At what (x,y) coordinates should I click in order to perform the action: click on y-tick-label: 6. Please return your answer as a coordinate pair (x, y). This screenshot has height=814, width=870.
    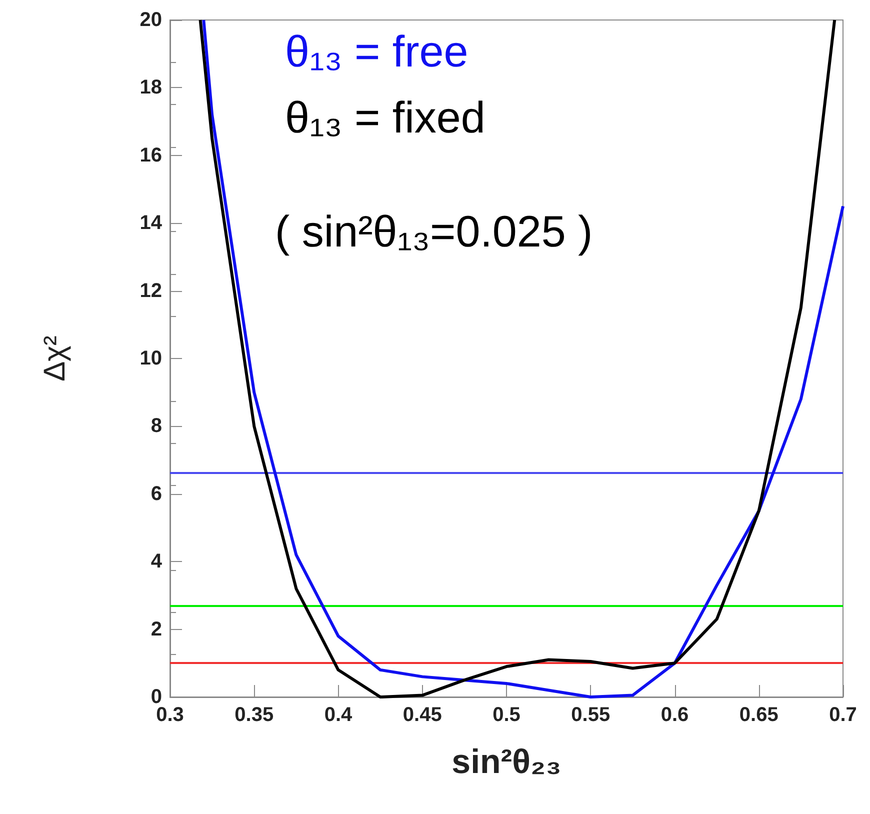
    Looking at the image, I should click on (156, 493).